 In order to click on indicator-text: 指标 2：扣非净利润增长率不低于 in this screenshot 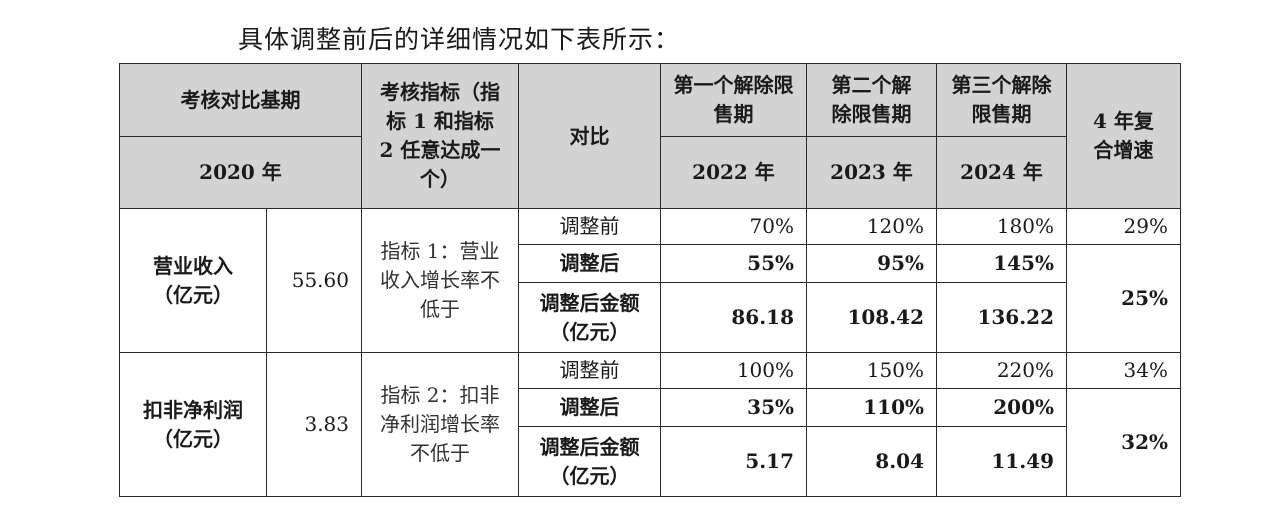, I will do `click(440, 424)`.